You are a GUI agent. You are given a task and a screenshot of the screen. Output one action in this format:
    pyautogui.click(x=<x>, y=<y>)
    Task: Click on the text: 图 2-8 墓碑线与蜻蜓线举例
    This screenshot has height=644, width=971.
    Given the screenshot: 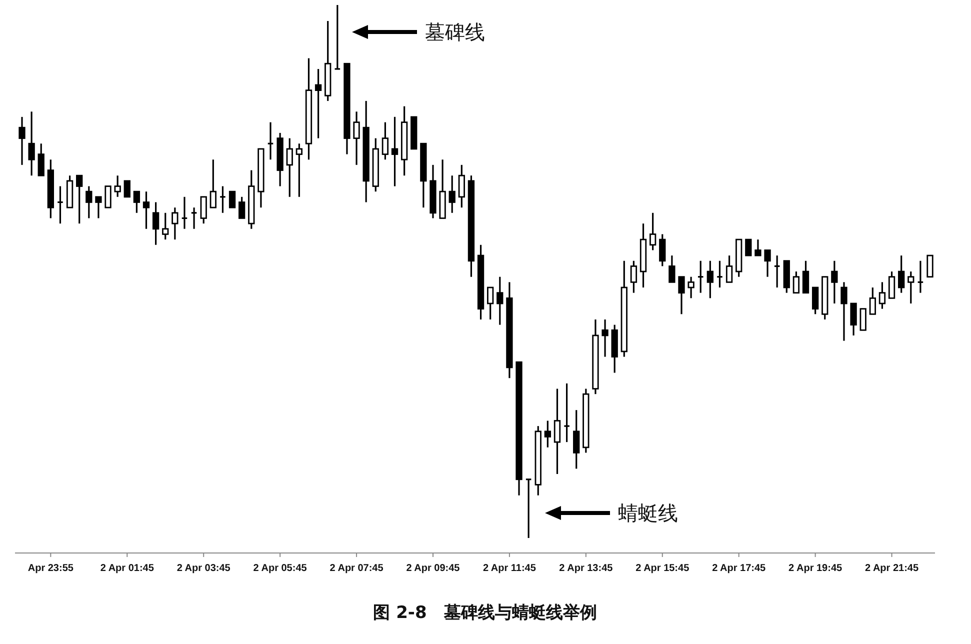 What is the action you would take?
    pyautogui.click(x=485, y=613)
    